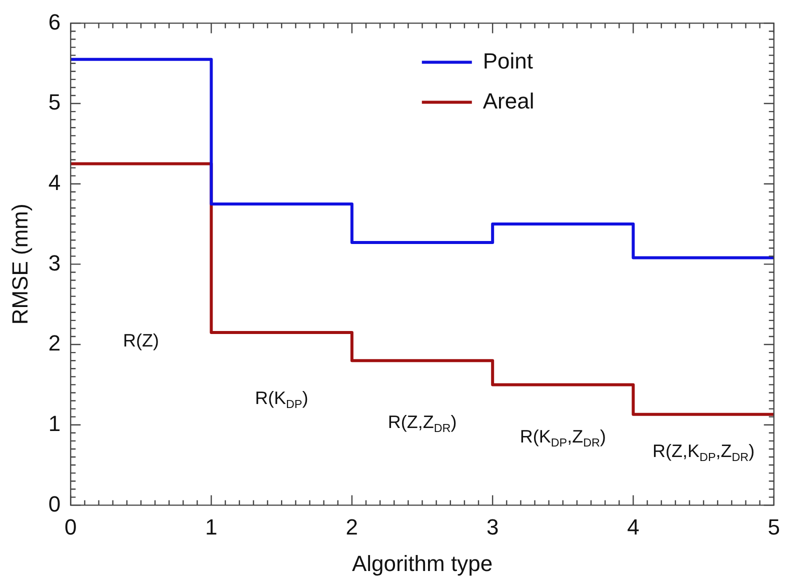 The height and width of the screenshot is (586, 790). What do you see at coordinates (774, 527) in the screenshot?
I see `x-tick-label: 5` at bounding box center [774, 527].